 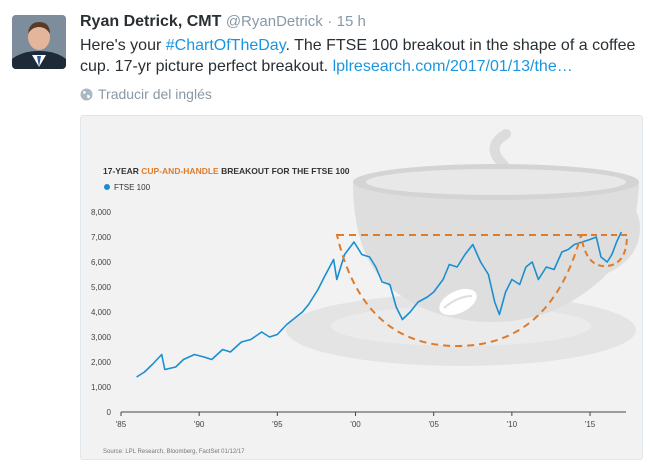 I want to click on legend-label: FTSE 100, so click(x=132, y=187).